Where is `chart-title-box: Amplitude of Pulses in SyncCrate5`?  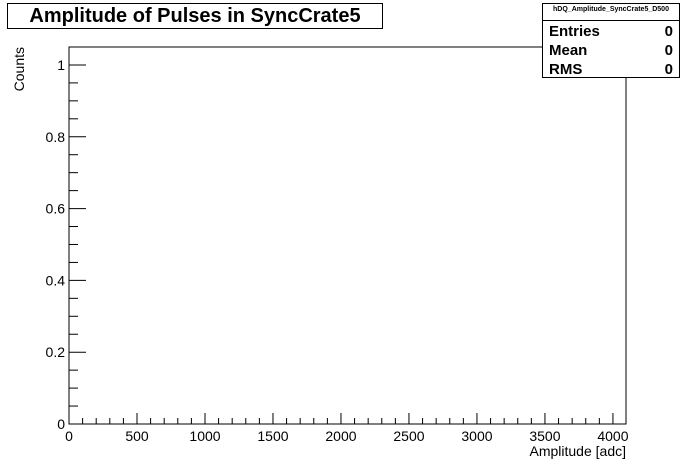
chart-title-box: Amplitude of Pulses in SyncCrate5 is located at coordinates (195, 16).